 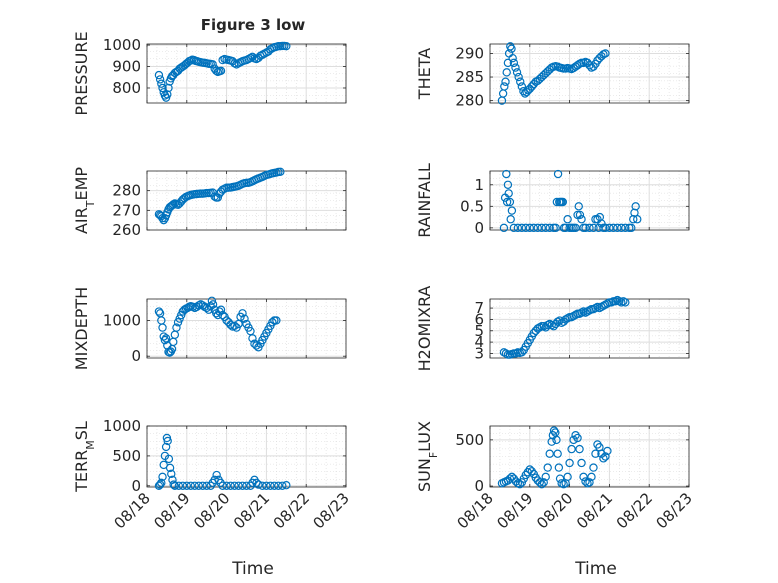 I want to click on y-tick-label: 3, so click(x=479, y=353).